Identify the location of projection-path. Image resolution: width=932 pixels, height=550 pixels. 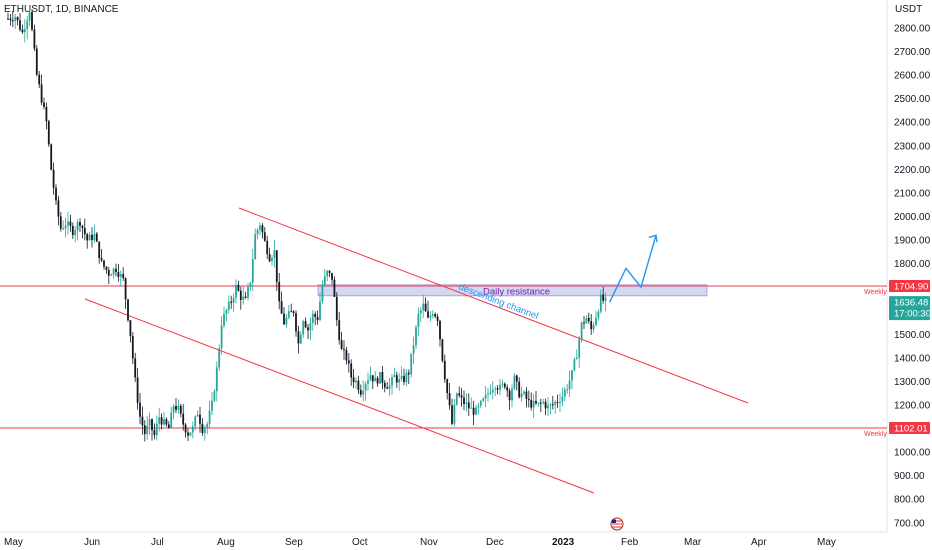
(632, 269).